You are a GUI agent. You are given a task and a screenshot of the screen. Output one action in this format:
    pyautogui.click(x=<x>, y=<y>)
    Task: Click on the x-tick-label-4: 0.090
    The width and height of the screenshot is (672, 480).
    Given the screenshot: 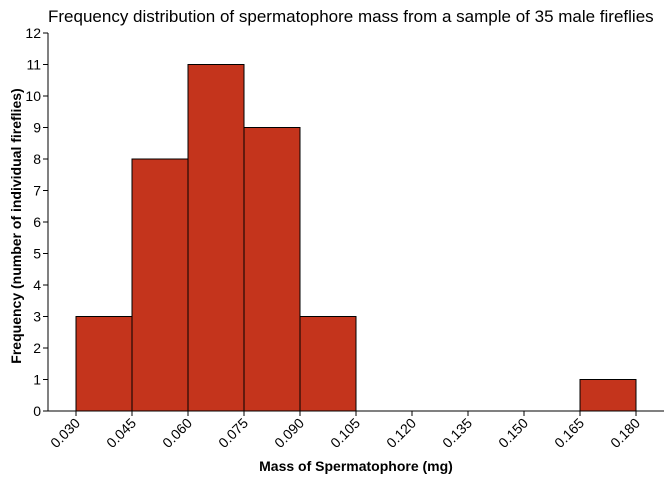 What is the action you would take?
    pyautogui.click(x=289, y=433)
    